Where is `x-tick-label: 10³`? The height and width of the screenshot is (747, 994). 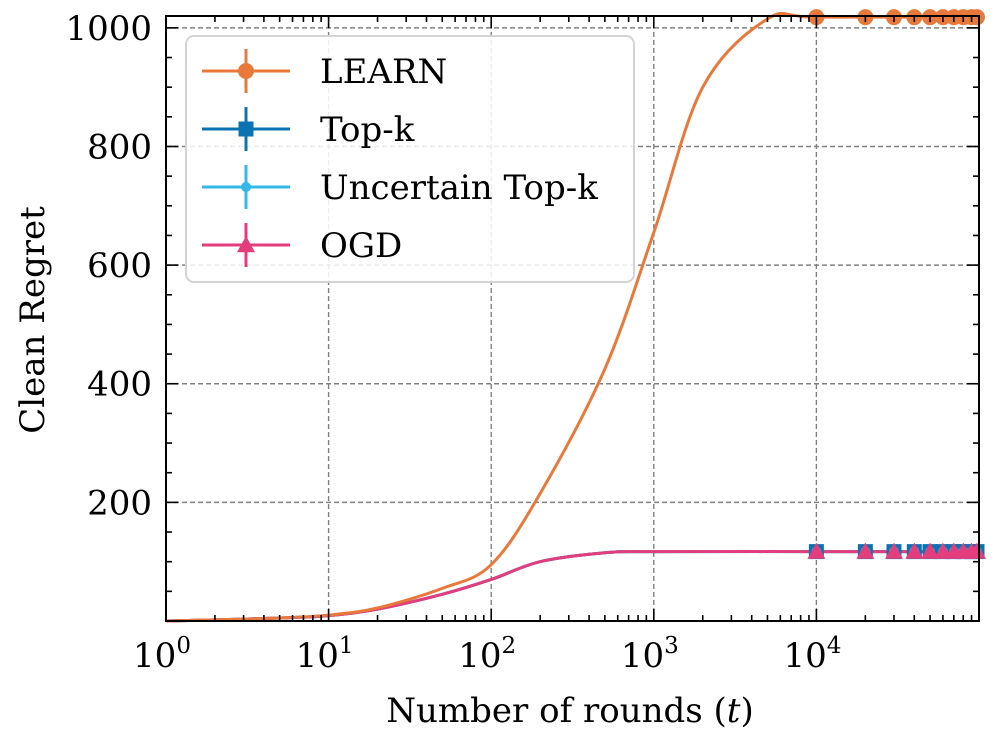 x-tick-label: 10³ is located at coordinates (650, 654).